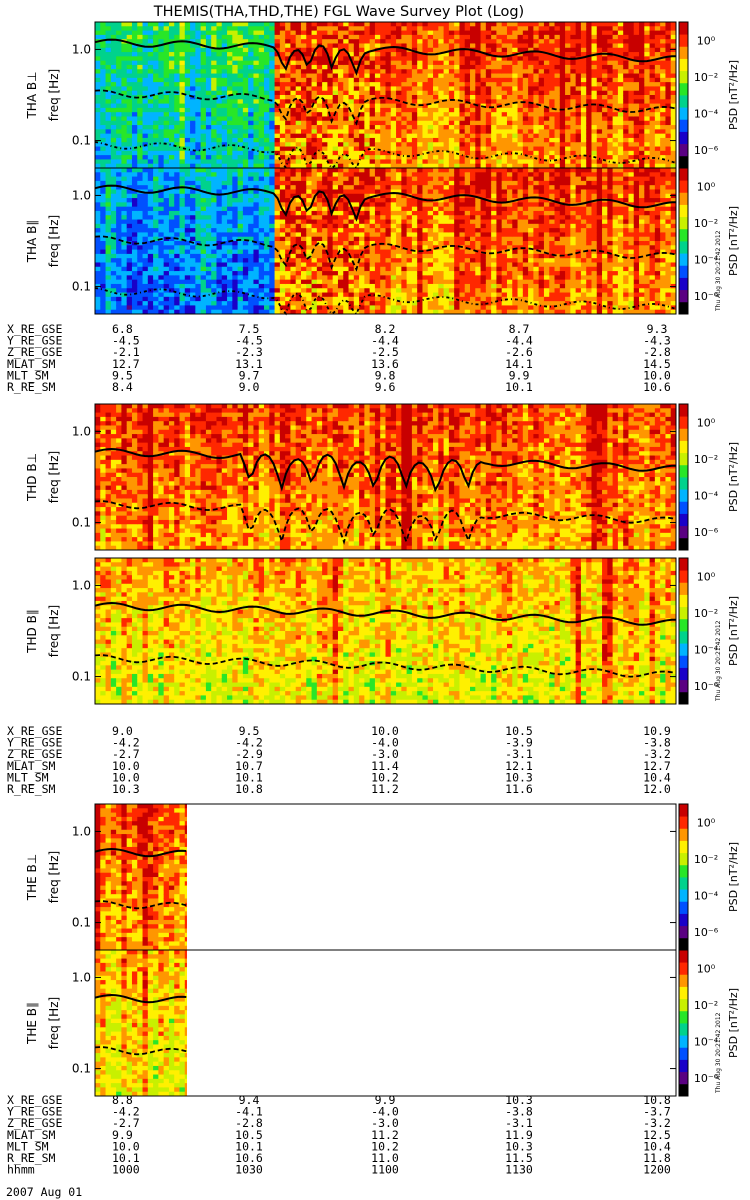  I want to click on ephemeris-value: -2.6, so click(519, 352).